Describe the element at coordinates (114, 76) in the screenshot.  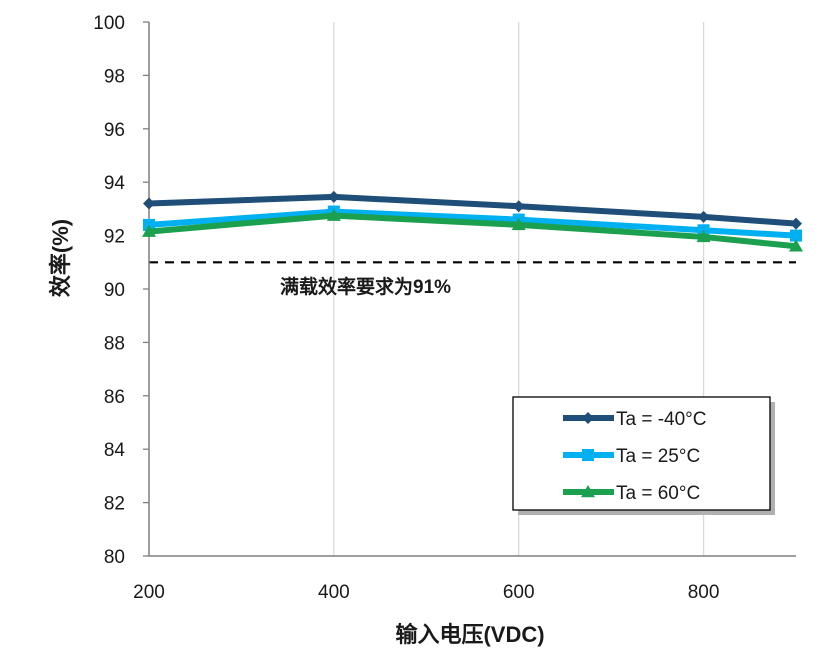
I see `y-tick-label: 98` at that location.